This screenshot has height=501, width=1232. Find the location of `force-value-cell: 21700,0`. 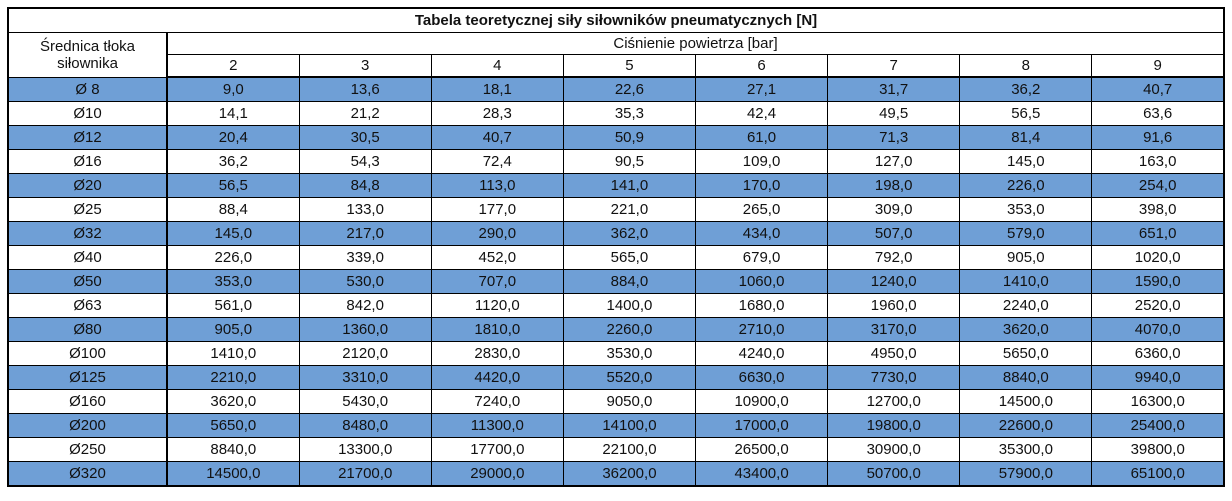

force-value-cell: 21700,0 is located at coordinates (365, 474).